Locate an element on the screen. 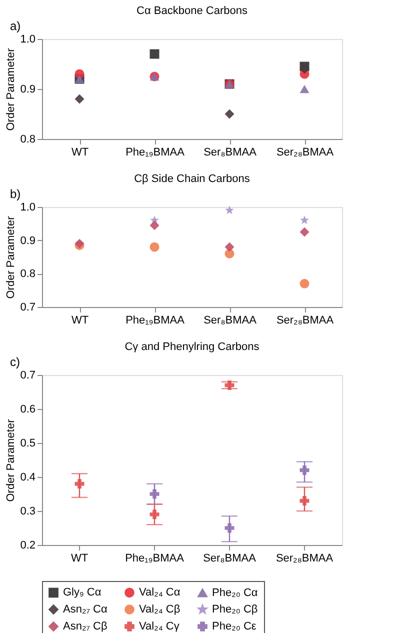 This screenshot has height=633, width=404. chart-title: Cγ and Phenylring Carbons is located at coordinates (192, 347).